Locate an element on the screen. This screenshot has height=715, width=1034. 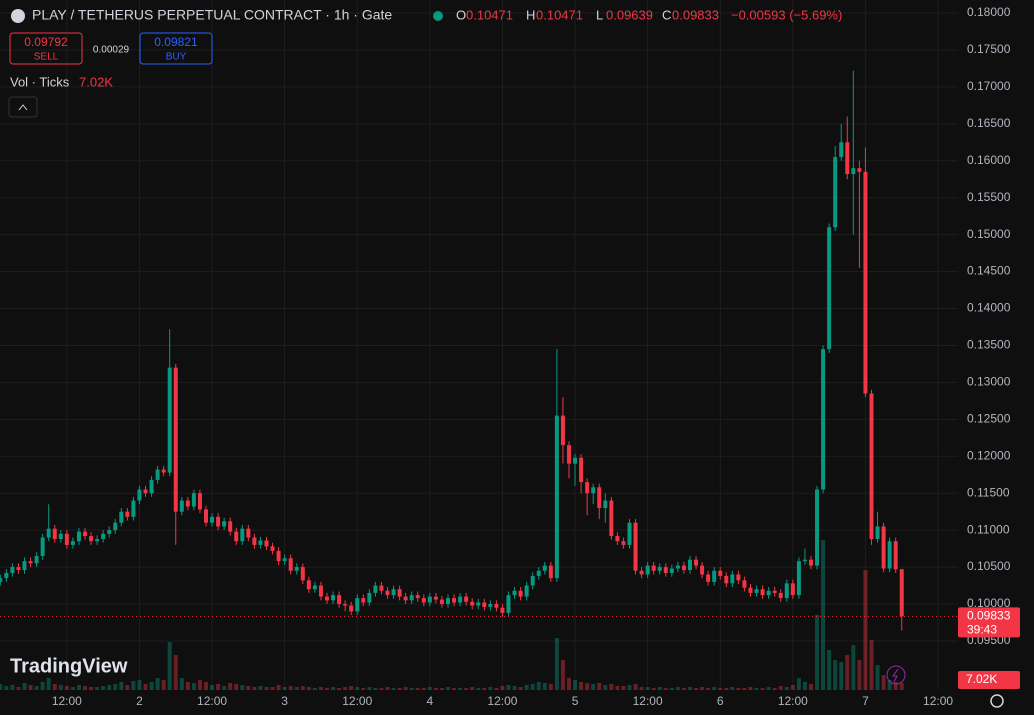
y-tick-label: 0.15000 is located at coordinates (989, 234).